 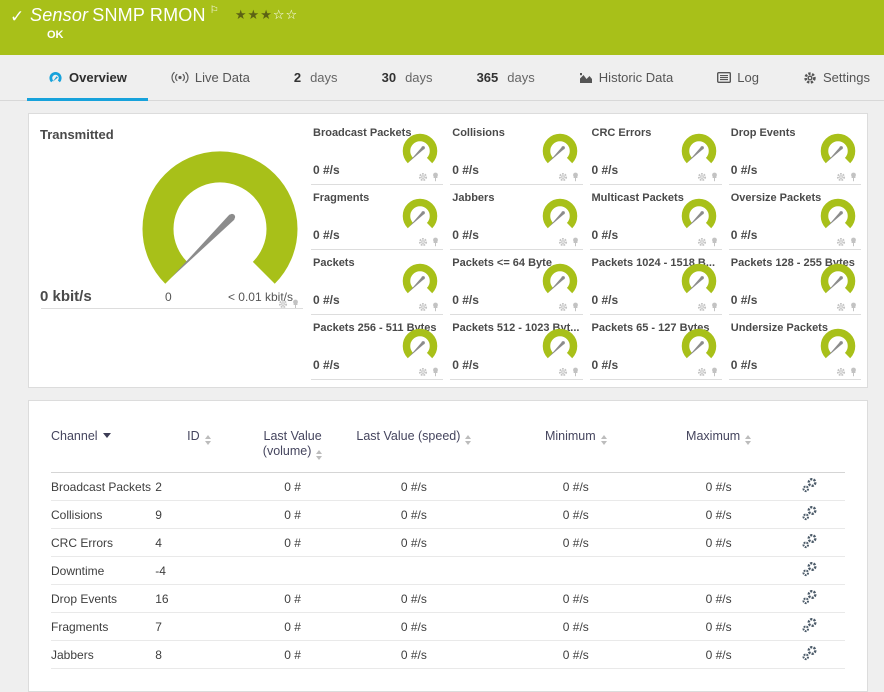 What do you see at coordinates (655, 217) in the screenshot?
I see `mini-gauge-tile: Multicast Packets 0 #/s` at bounding box center [655, 217].